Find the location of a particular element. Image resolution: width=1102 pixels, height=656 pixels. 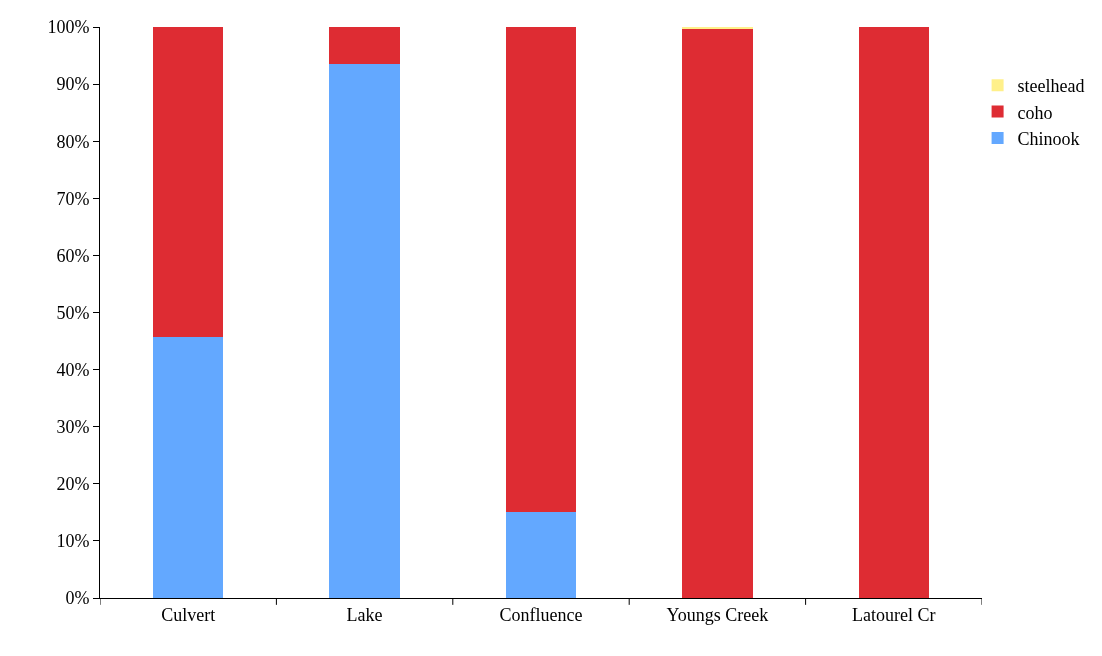

x-tick-label: Lake is located at coordinates (364, 614).